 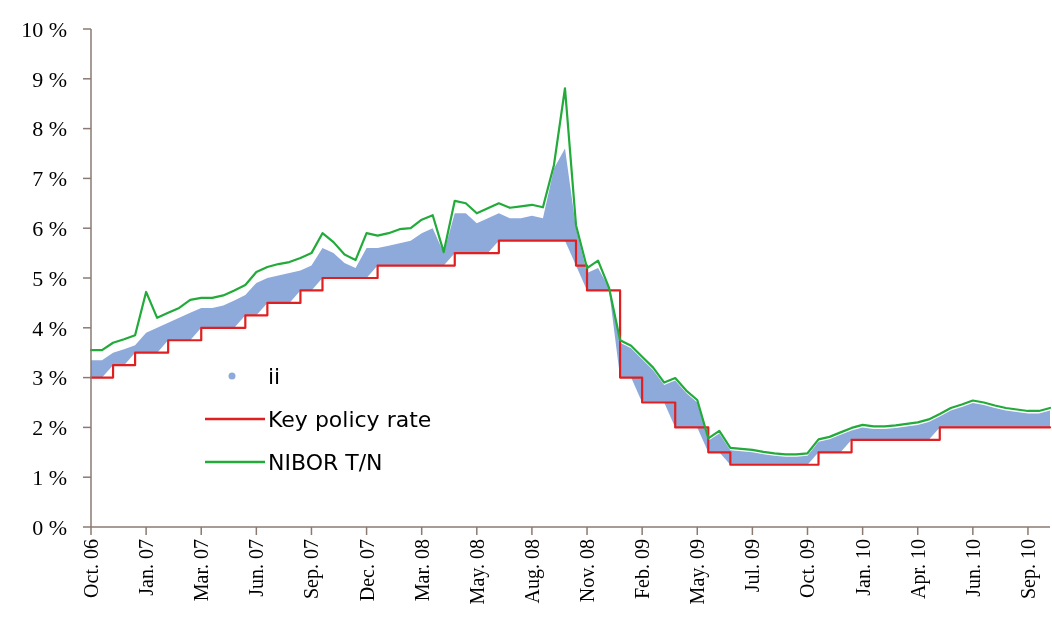 What do you see at coordinates (91, 568) in the screenshot?
I see `x-tick-label: Oct. 06` at bounding box center [91, 568].